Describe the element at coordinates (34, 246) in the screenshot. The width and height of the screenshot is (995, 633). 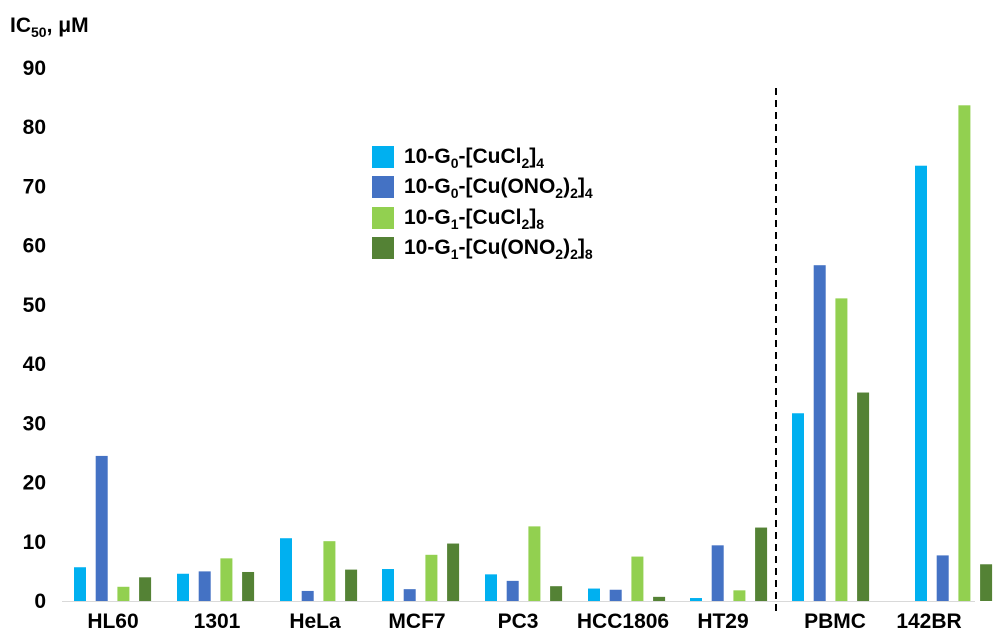
I see `y-tick-label: 60` at that location.